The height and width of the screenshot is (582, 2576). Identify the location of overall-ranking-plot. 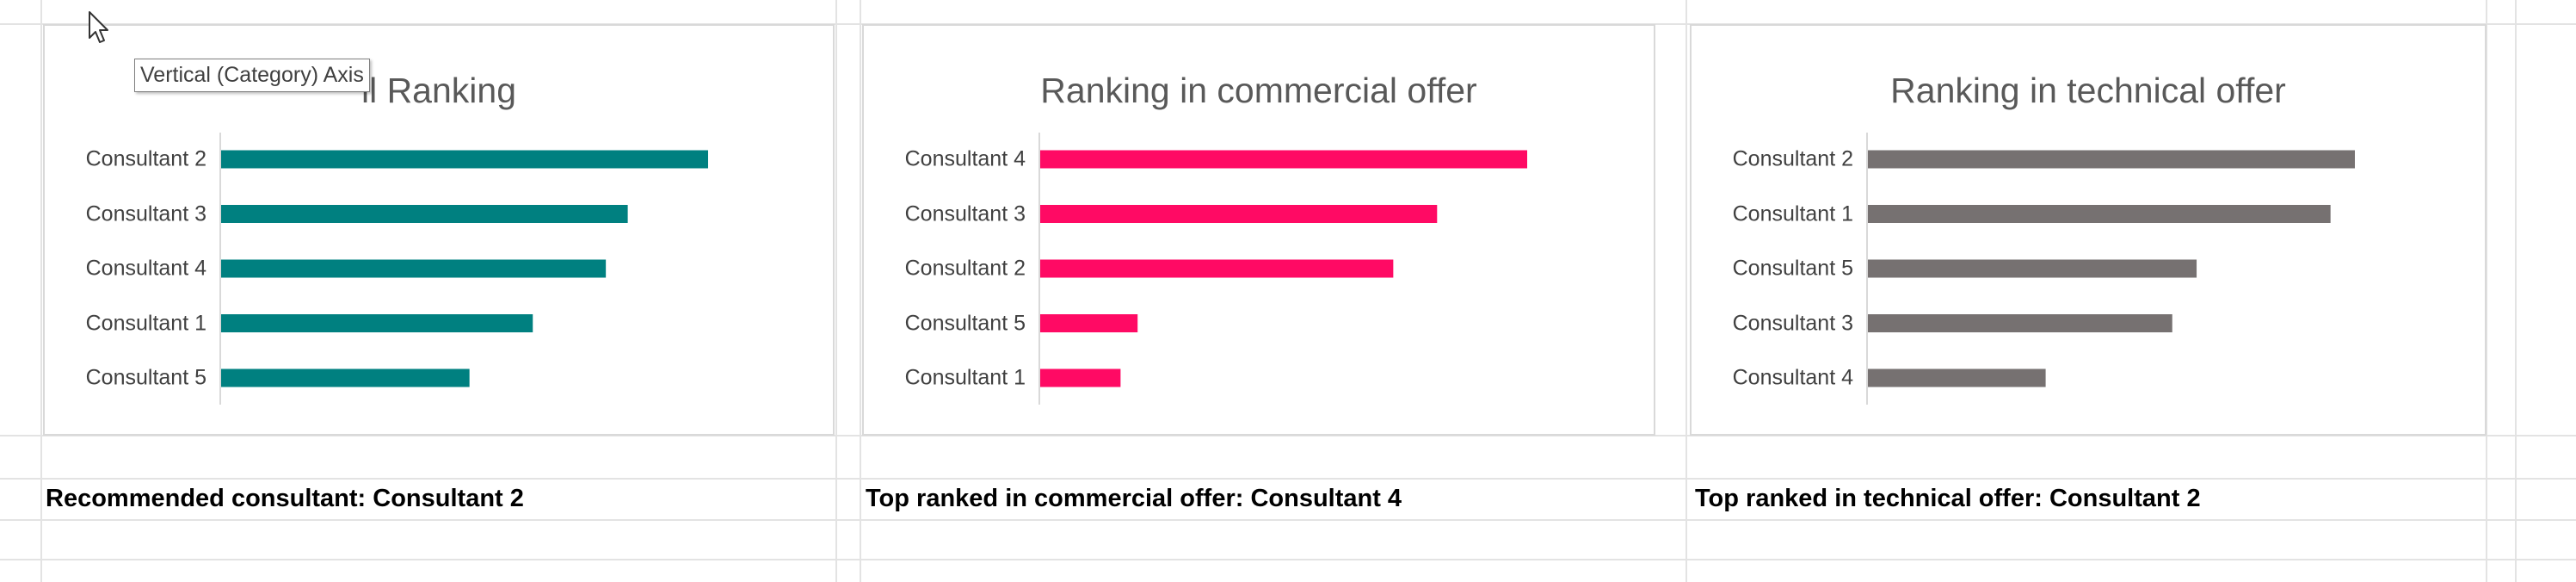
(463, 269).